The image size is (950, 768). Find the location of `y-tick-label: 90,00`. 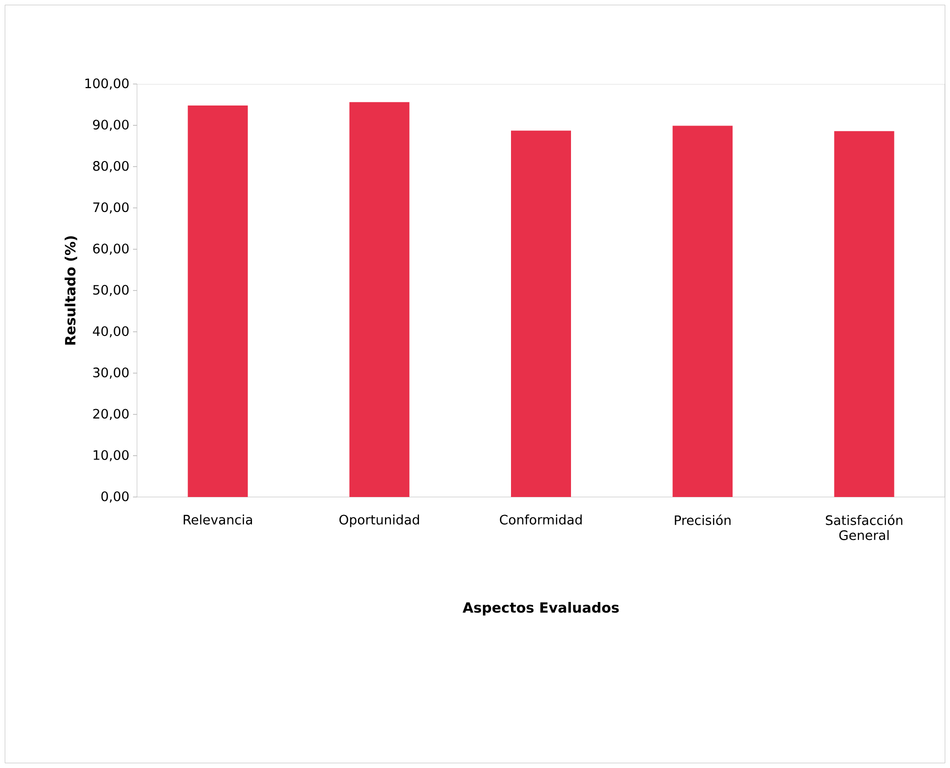

y-tick-label: 90,00 is located at coordinates (111, 125).